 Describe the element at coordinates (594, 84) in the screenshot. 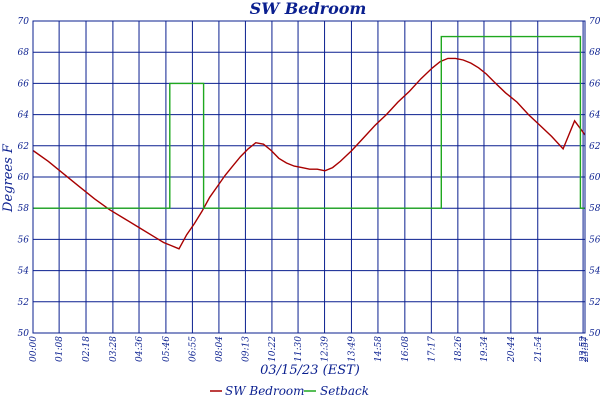

I see `y-tick-label-right: 66` at that location.